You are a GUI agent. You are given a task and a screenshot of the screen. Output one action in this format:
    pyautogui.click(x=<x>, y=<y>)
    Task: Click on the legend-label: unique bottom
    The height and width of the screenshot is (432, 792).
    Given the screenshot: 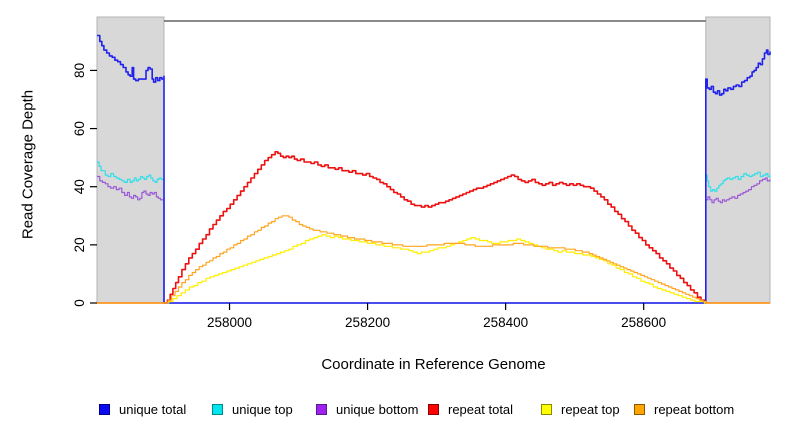 What is the action you would take?
    pyautogui.click(x=377, y=409)
    